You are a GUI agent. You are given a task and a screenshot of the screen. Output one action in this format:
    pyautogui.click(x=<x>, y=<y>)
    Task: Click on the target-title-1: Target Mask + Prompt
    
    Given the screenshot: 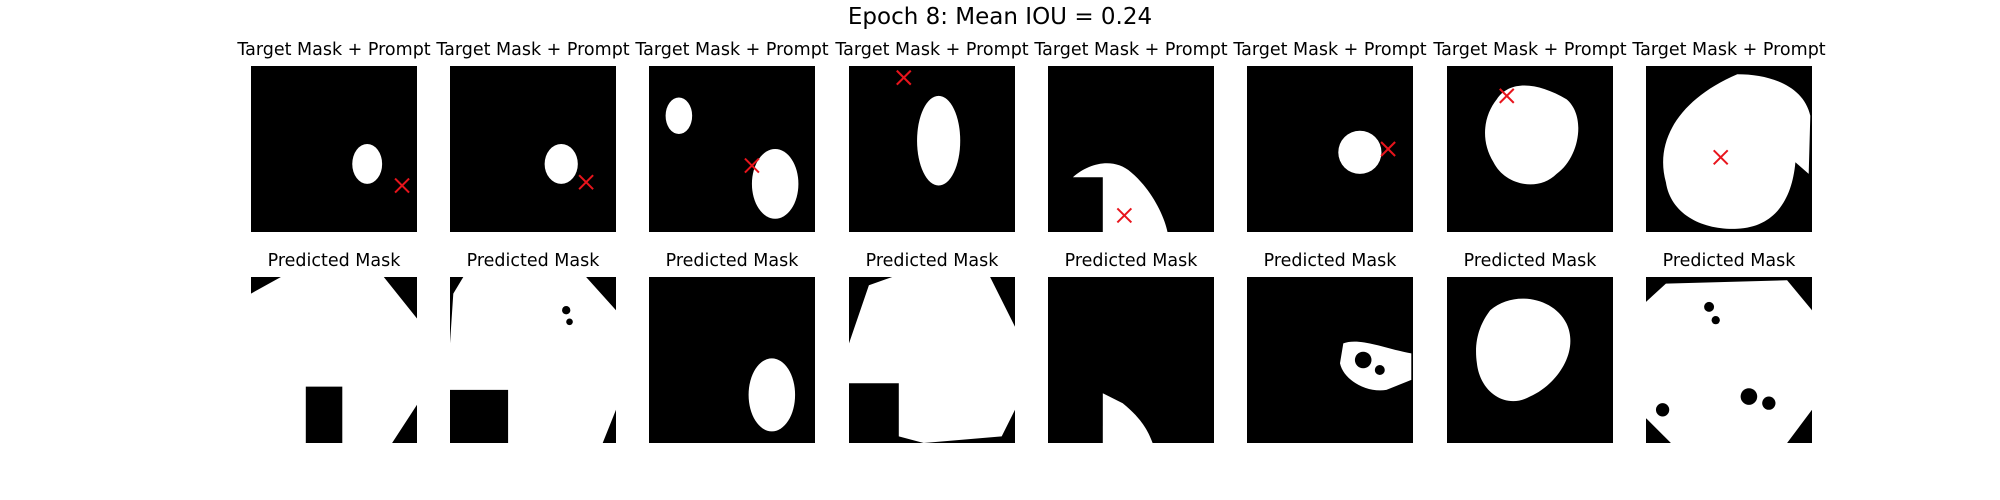 What is the action you would take?
    pyautogui.click(x=334, y=50)
    